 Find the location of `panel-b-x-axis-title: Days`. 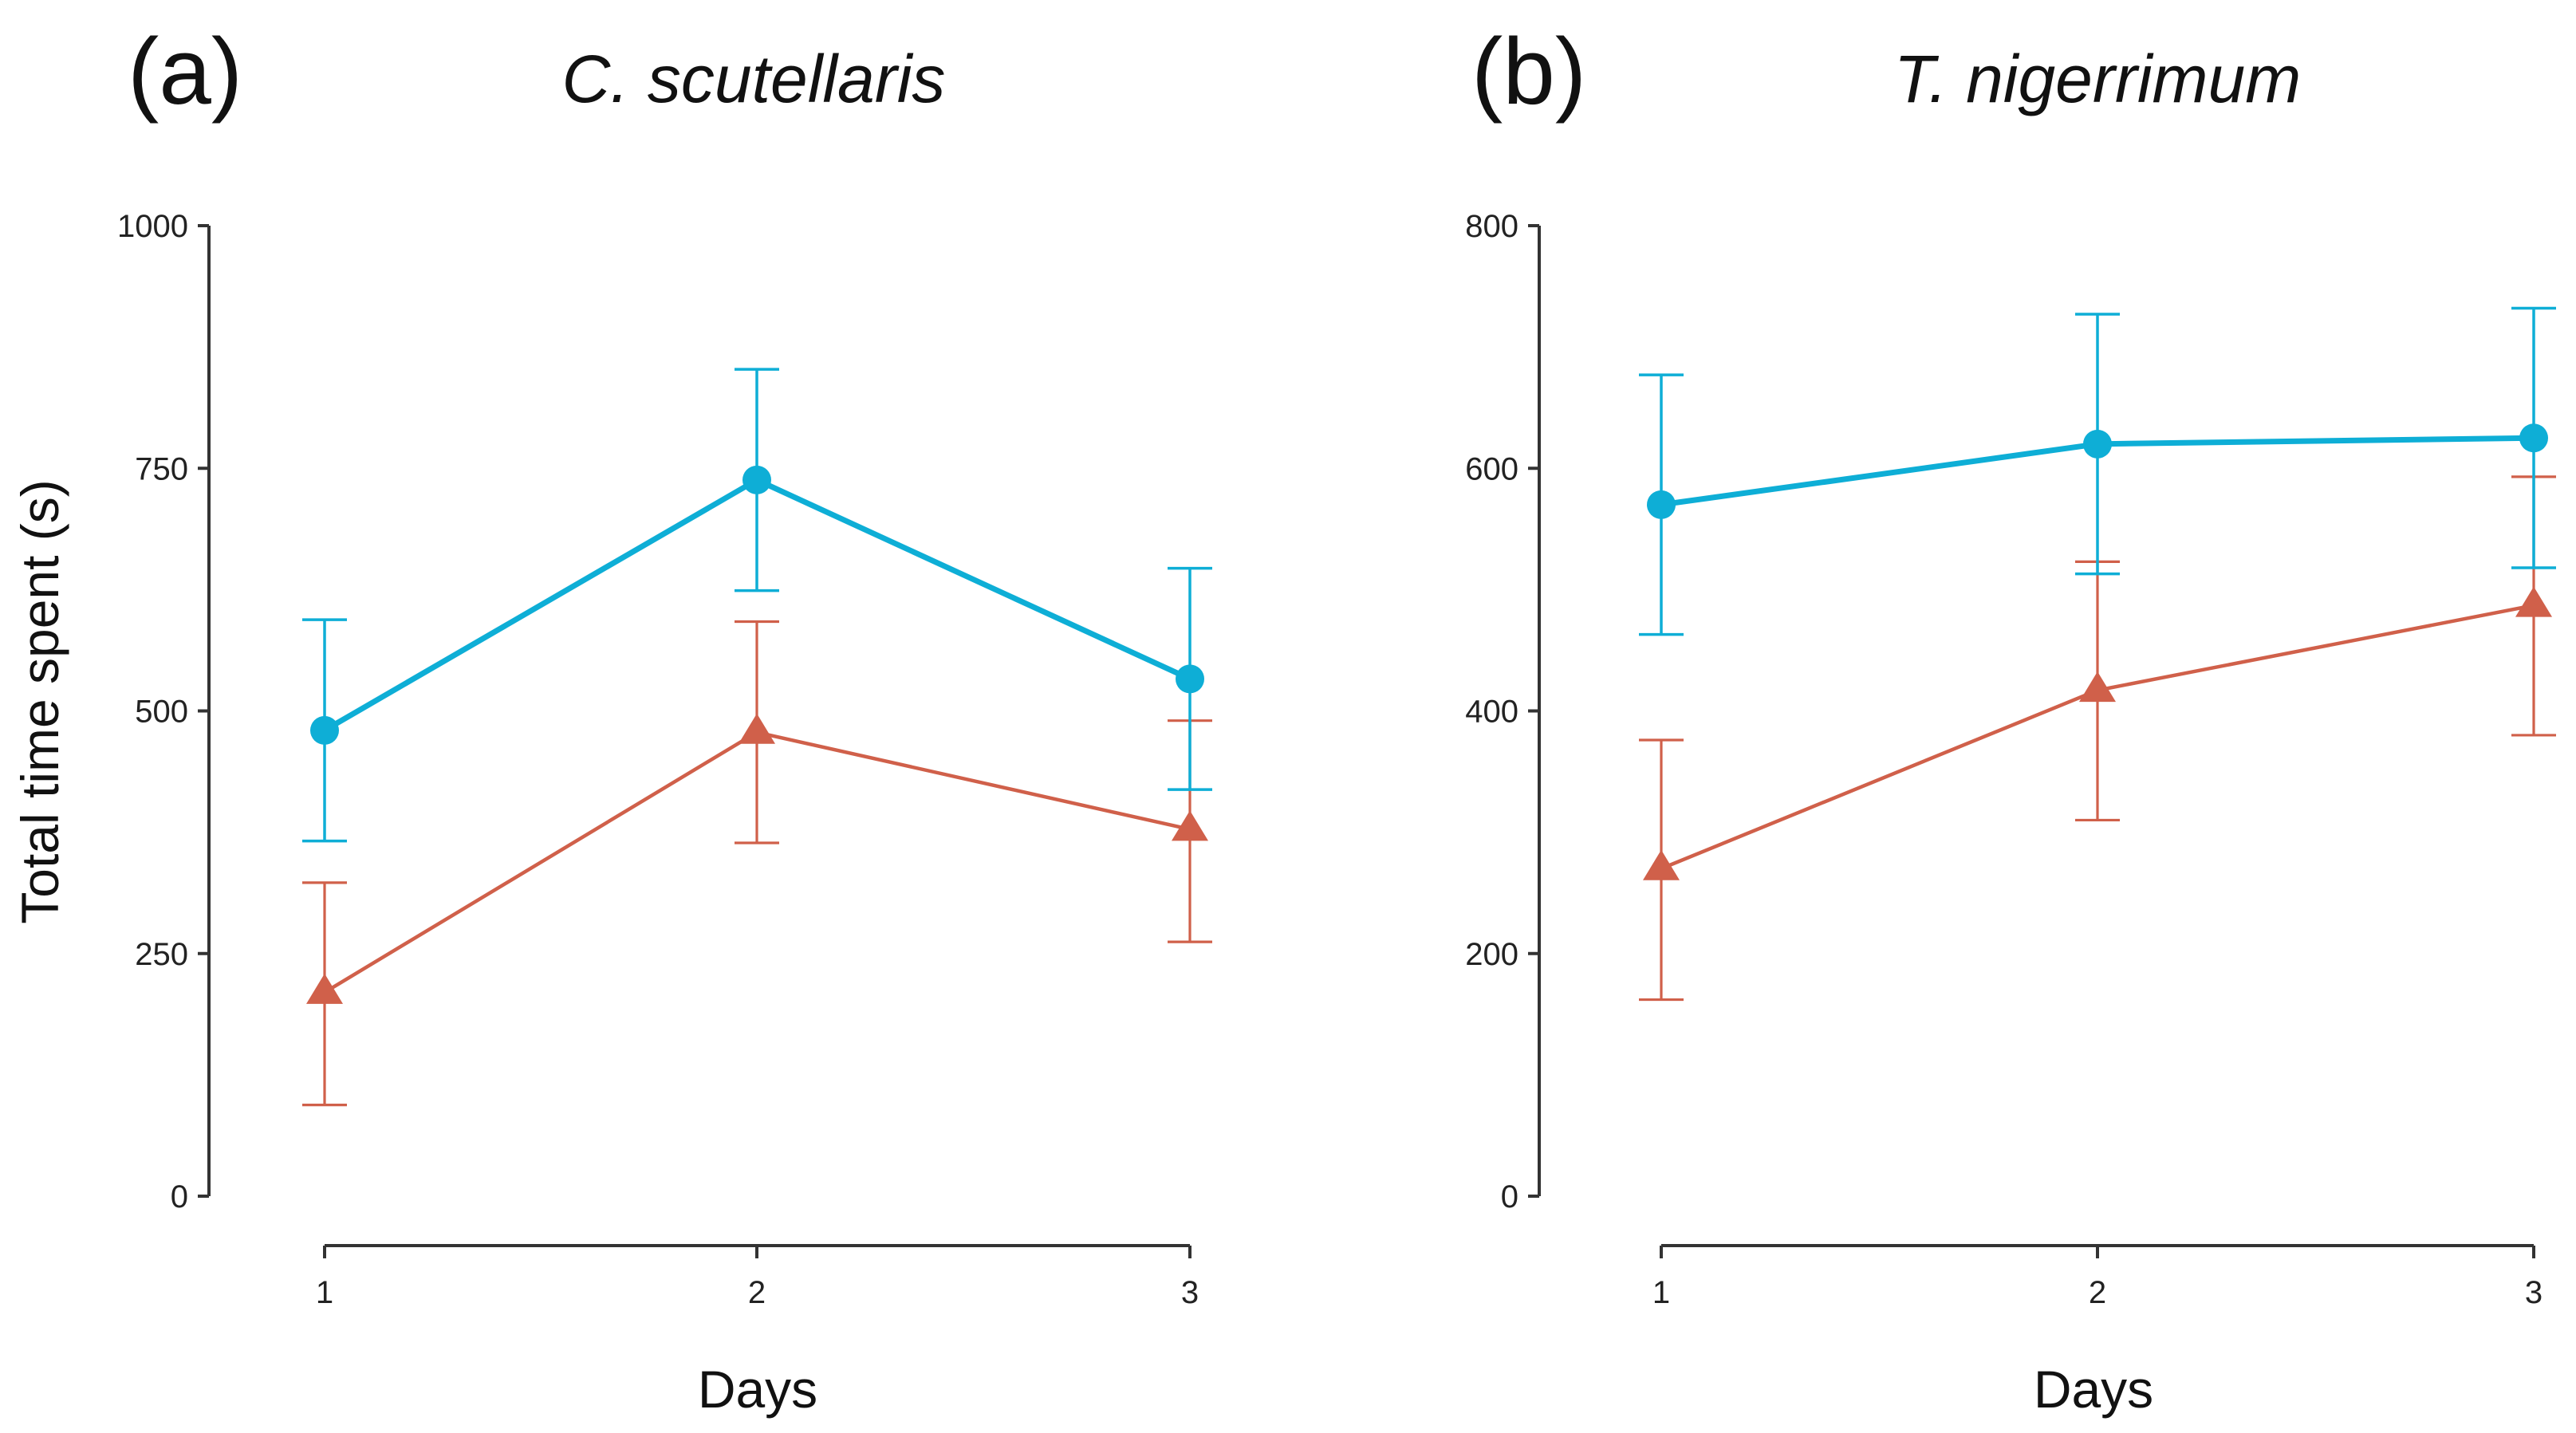

panel-b-x-axis-title: Days is located at coordinates (2093, 1389).